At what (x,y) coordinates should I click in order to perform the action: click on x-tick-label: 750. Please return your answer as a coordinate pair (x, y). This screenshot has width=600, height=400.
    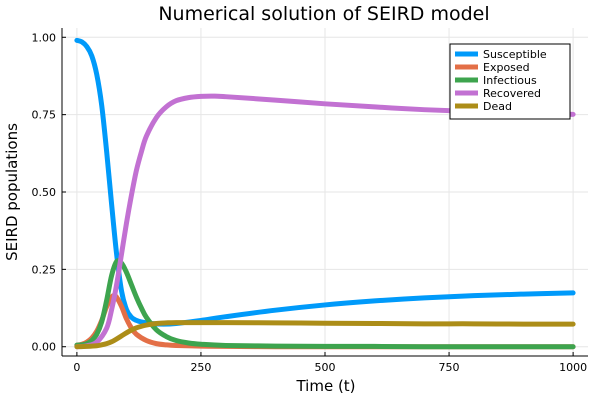
    Looking at the image, I should click on (449, 367).